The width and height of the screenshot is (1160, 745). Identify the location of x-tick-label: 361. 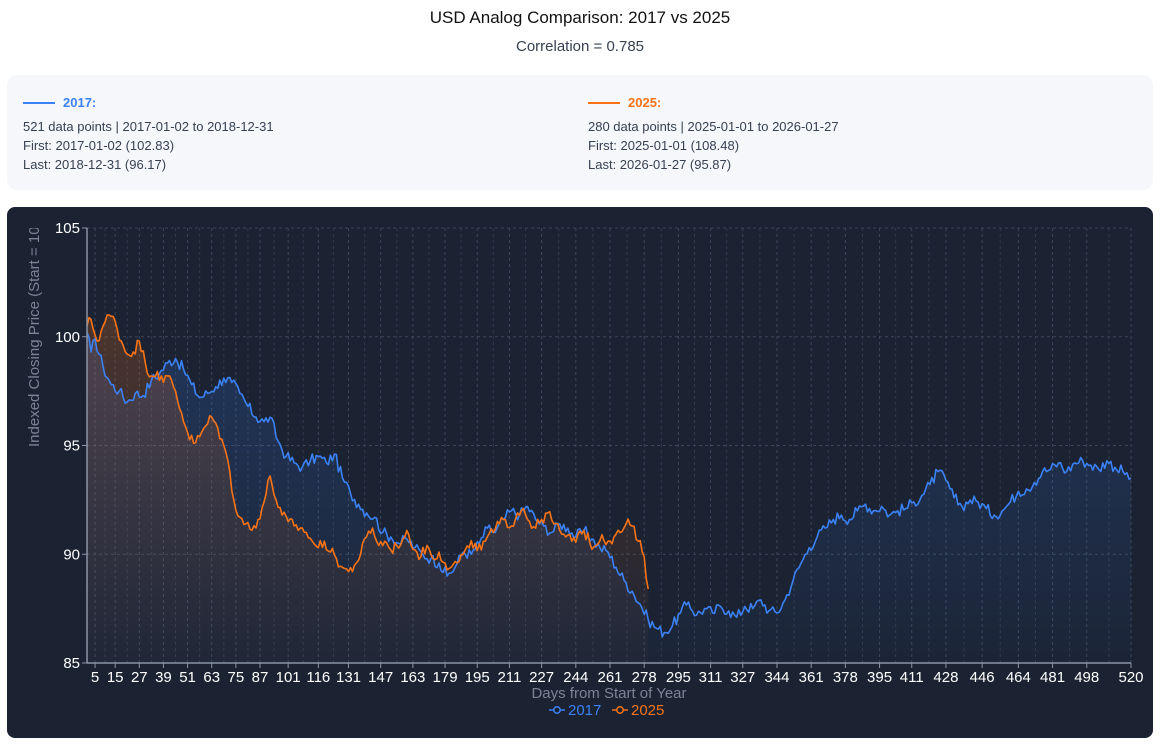
(811, 677).